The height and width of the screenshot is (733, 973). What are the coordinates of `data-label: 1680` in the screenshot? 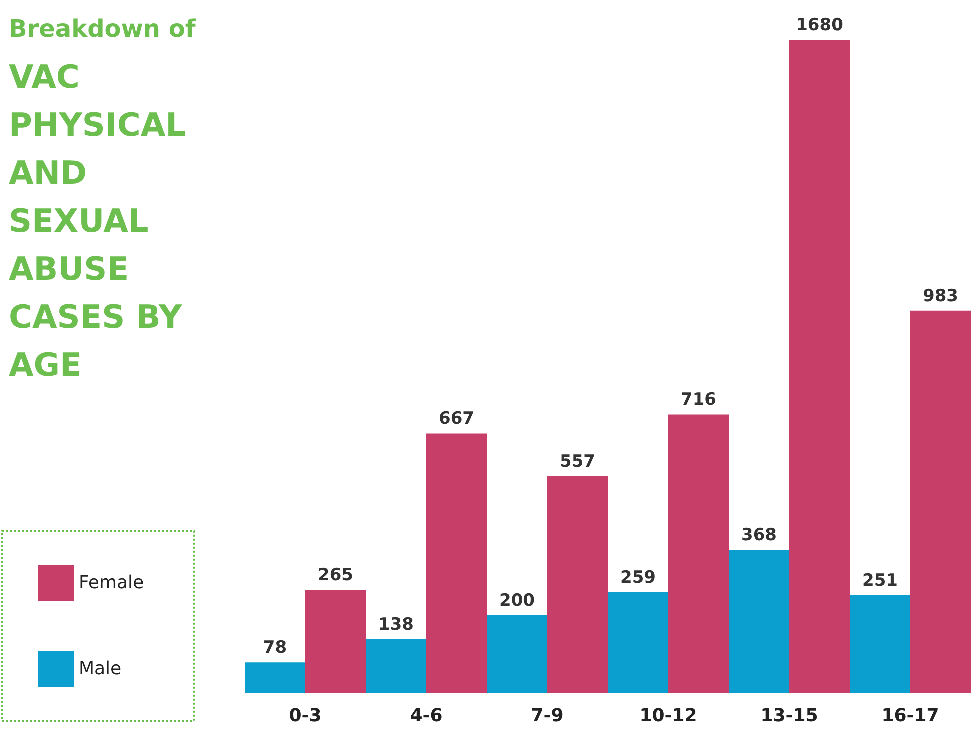 It's located at (820, 26).